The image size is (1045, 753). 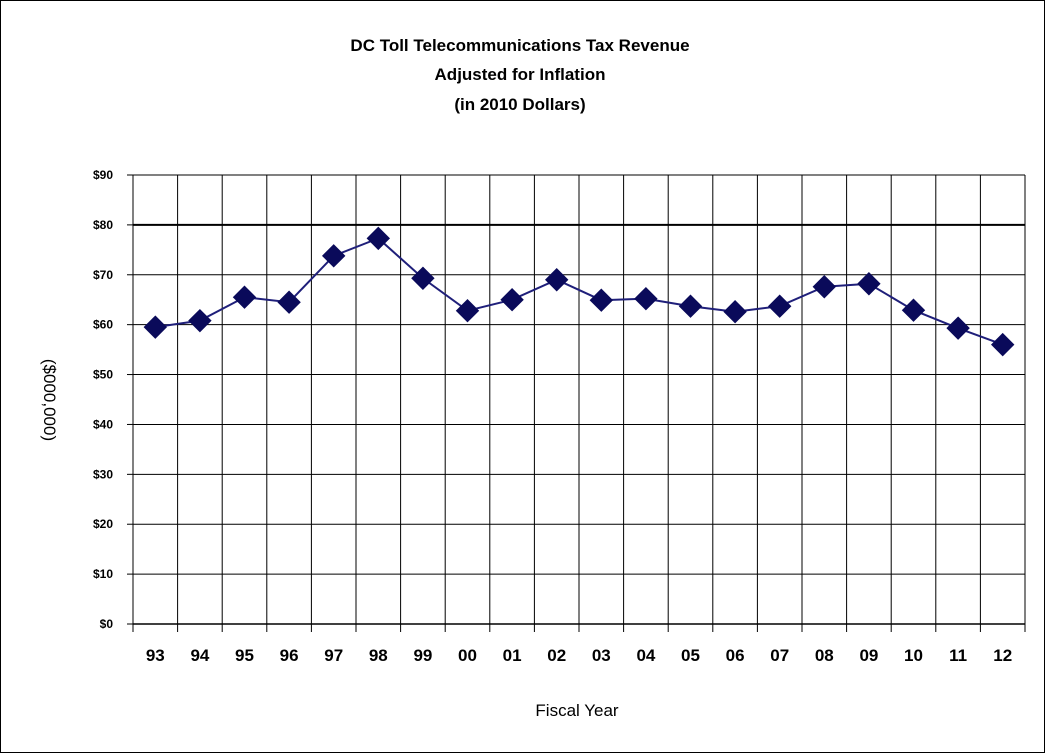 I want to click on y-tick-label: $70, so click(x=103, y=275).